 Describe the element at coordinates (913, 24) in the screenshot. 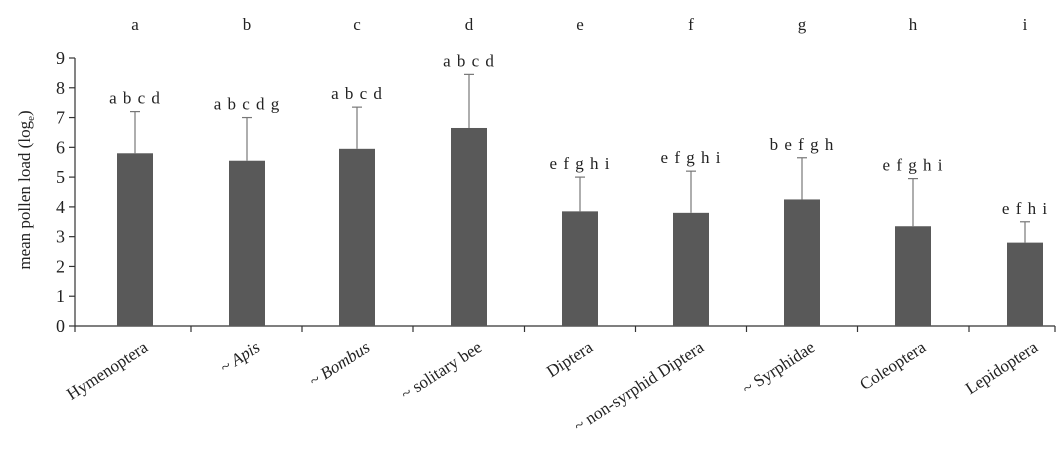

I see `column-letter: h` at that location.